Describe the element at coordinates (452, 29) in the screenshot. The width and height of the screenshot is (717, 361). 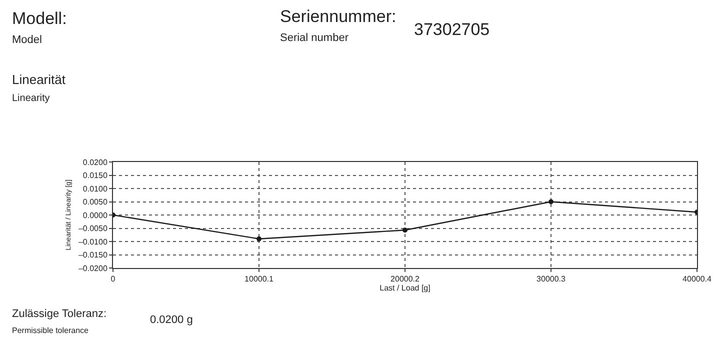
I see `text: 37302705` at that location.